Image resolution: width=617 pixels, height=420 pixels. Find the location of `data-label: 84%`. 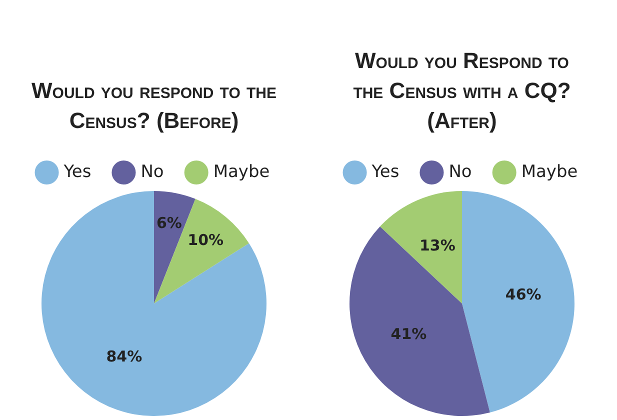

data-label: 84% is located at coordinates (124, 357).